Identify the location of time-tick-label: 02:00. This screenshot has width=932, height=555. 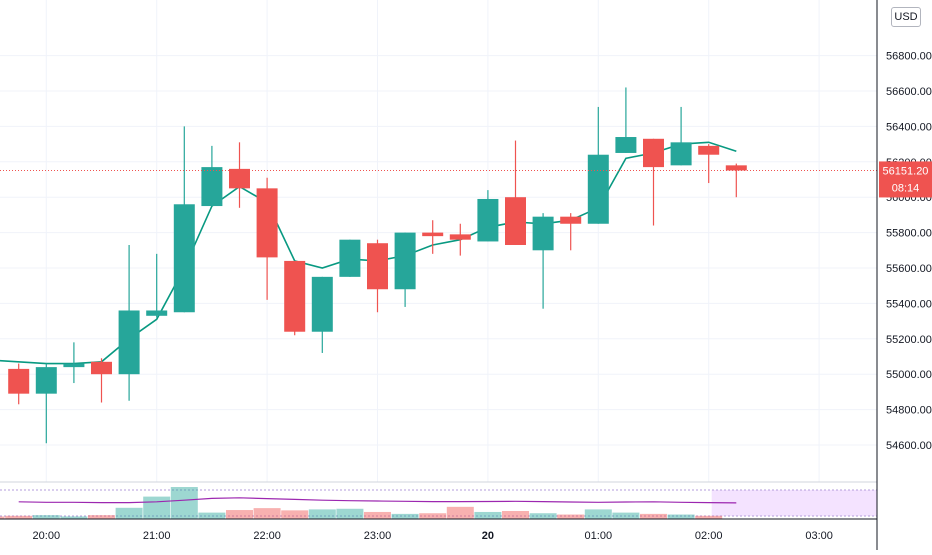
(709, 536).